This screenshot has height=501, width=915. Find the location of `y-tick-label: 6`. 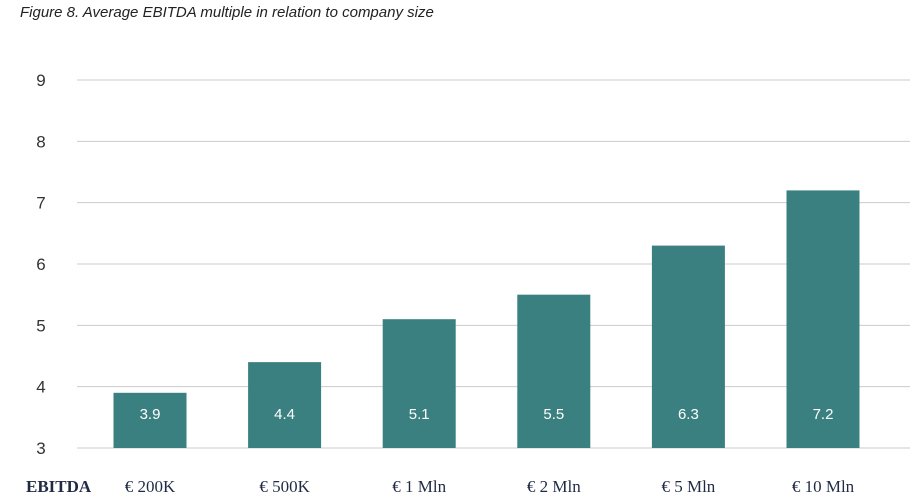

y-tick-label: 6 is located at coordinates (40, 264).